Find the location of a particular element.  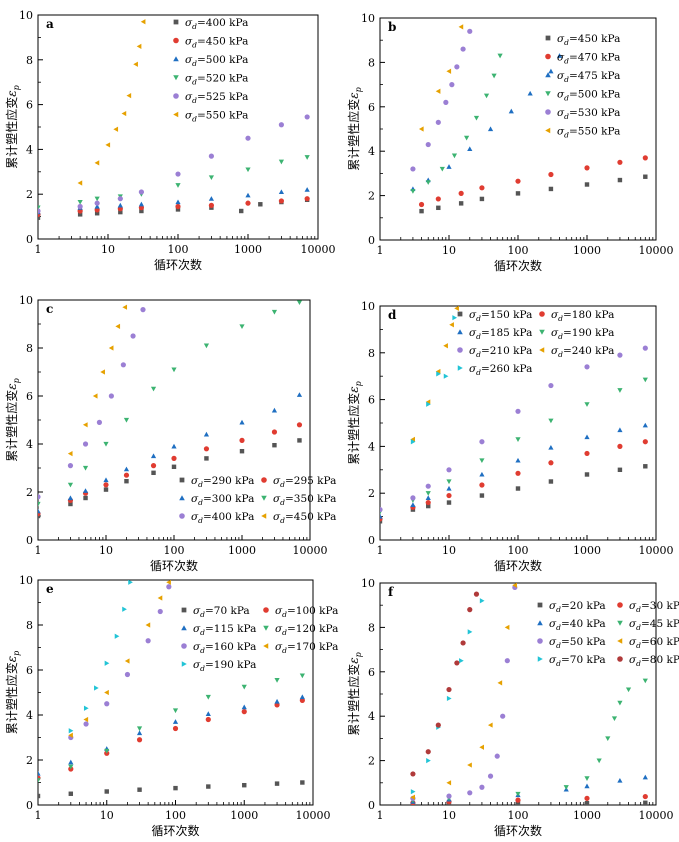

panel-label: d is located at coordinates (392, 315).